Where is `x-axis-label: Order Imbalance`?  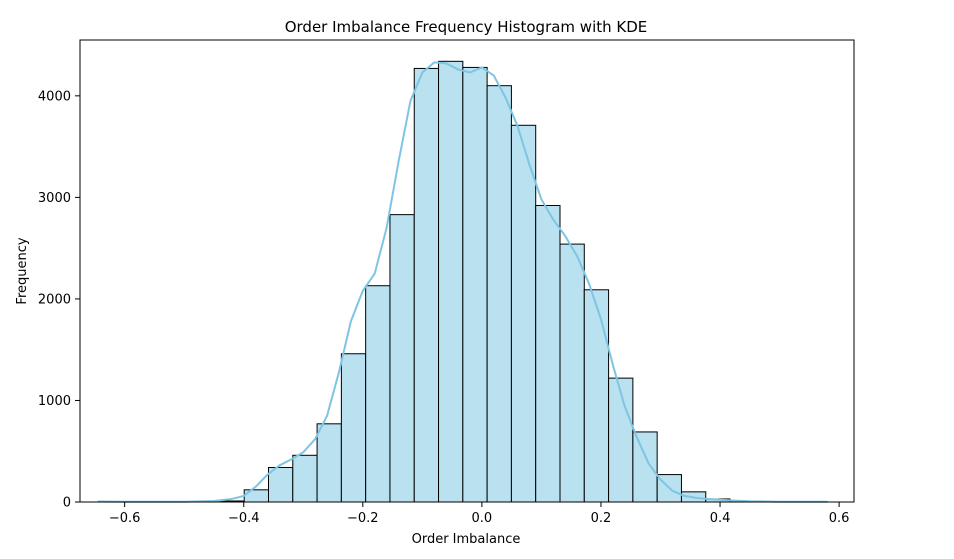
x-axis-label: Order Imbalance is located at coordinates (466, 539).